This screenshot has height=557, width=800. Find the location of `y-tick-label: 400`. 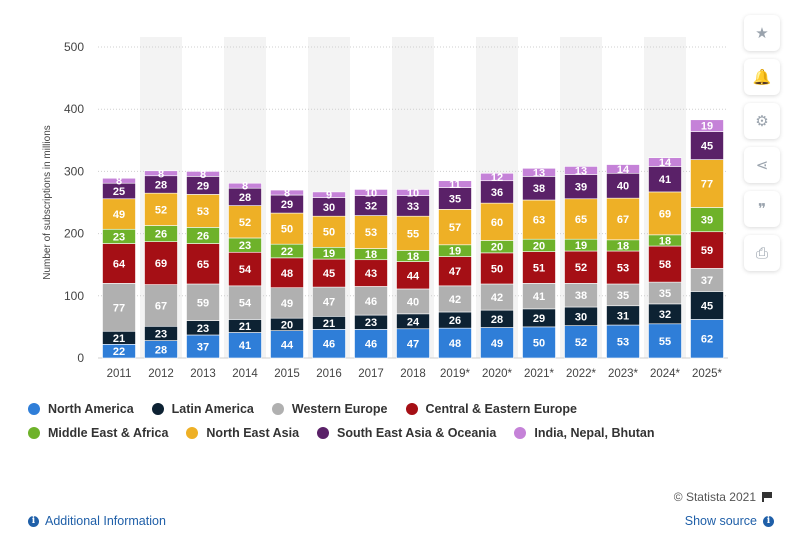

y-tick-label: 400 is located at coordinates (74, 109).